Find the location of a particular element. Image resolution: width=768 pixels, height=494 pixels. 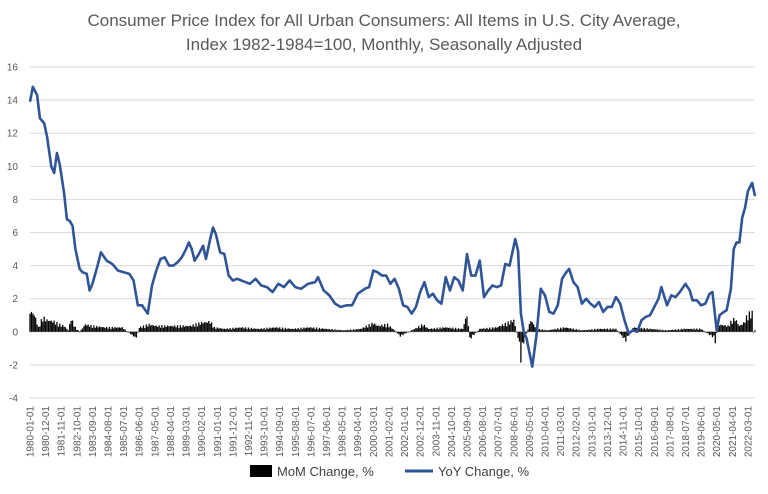

y-tick-label: 16 is located at coordinates (13, 68).